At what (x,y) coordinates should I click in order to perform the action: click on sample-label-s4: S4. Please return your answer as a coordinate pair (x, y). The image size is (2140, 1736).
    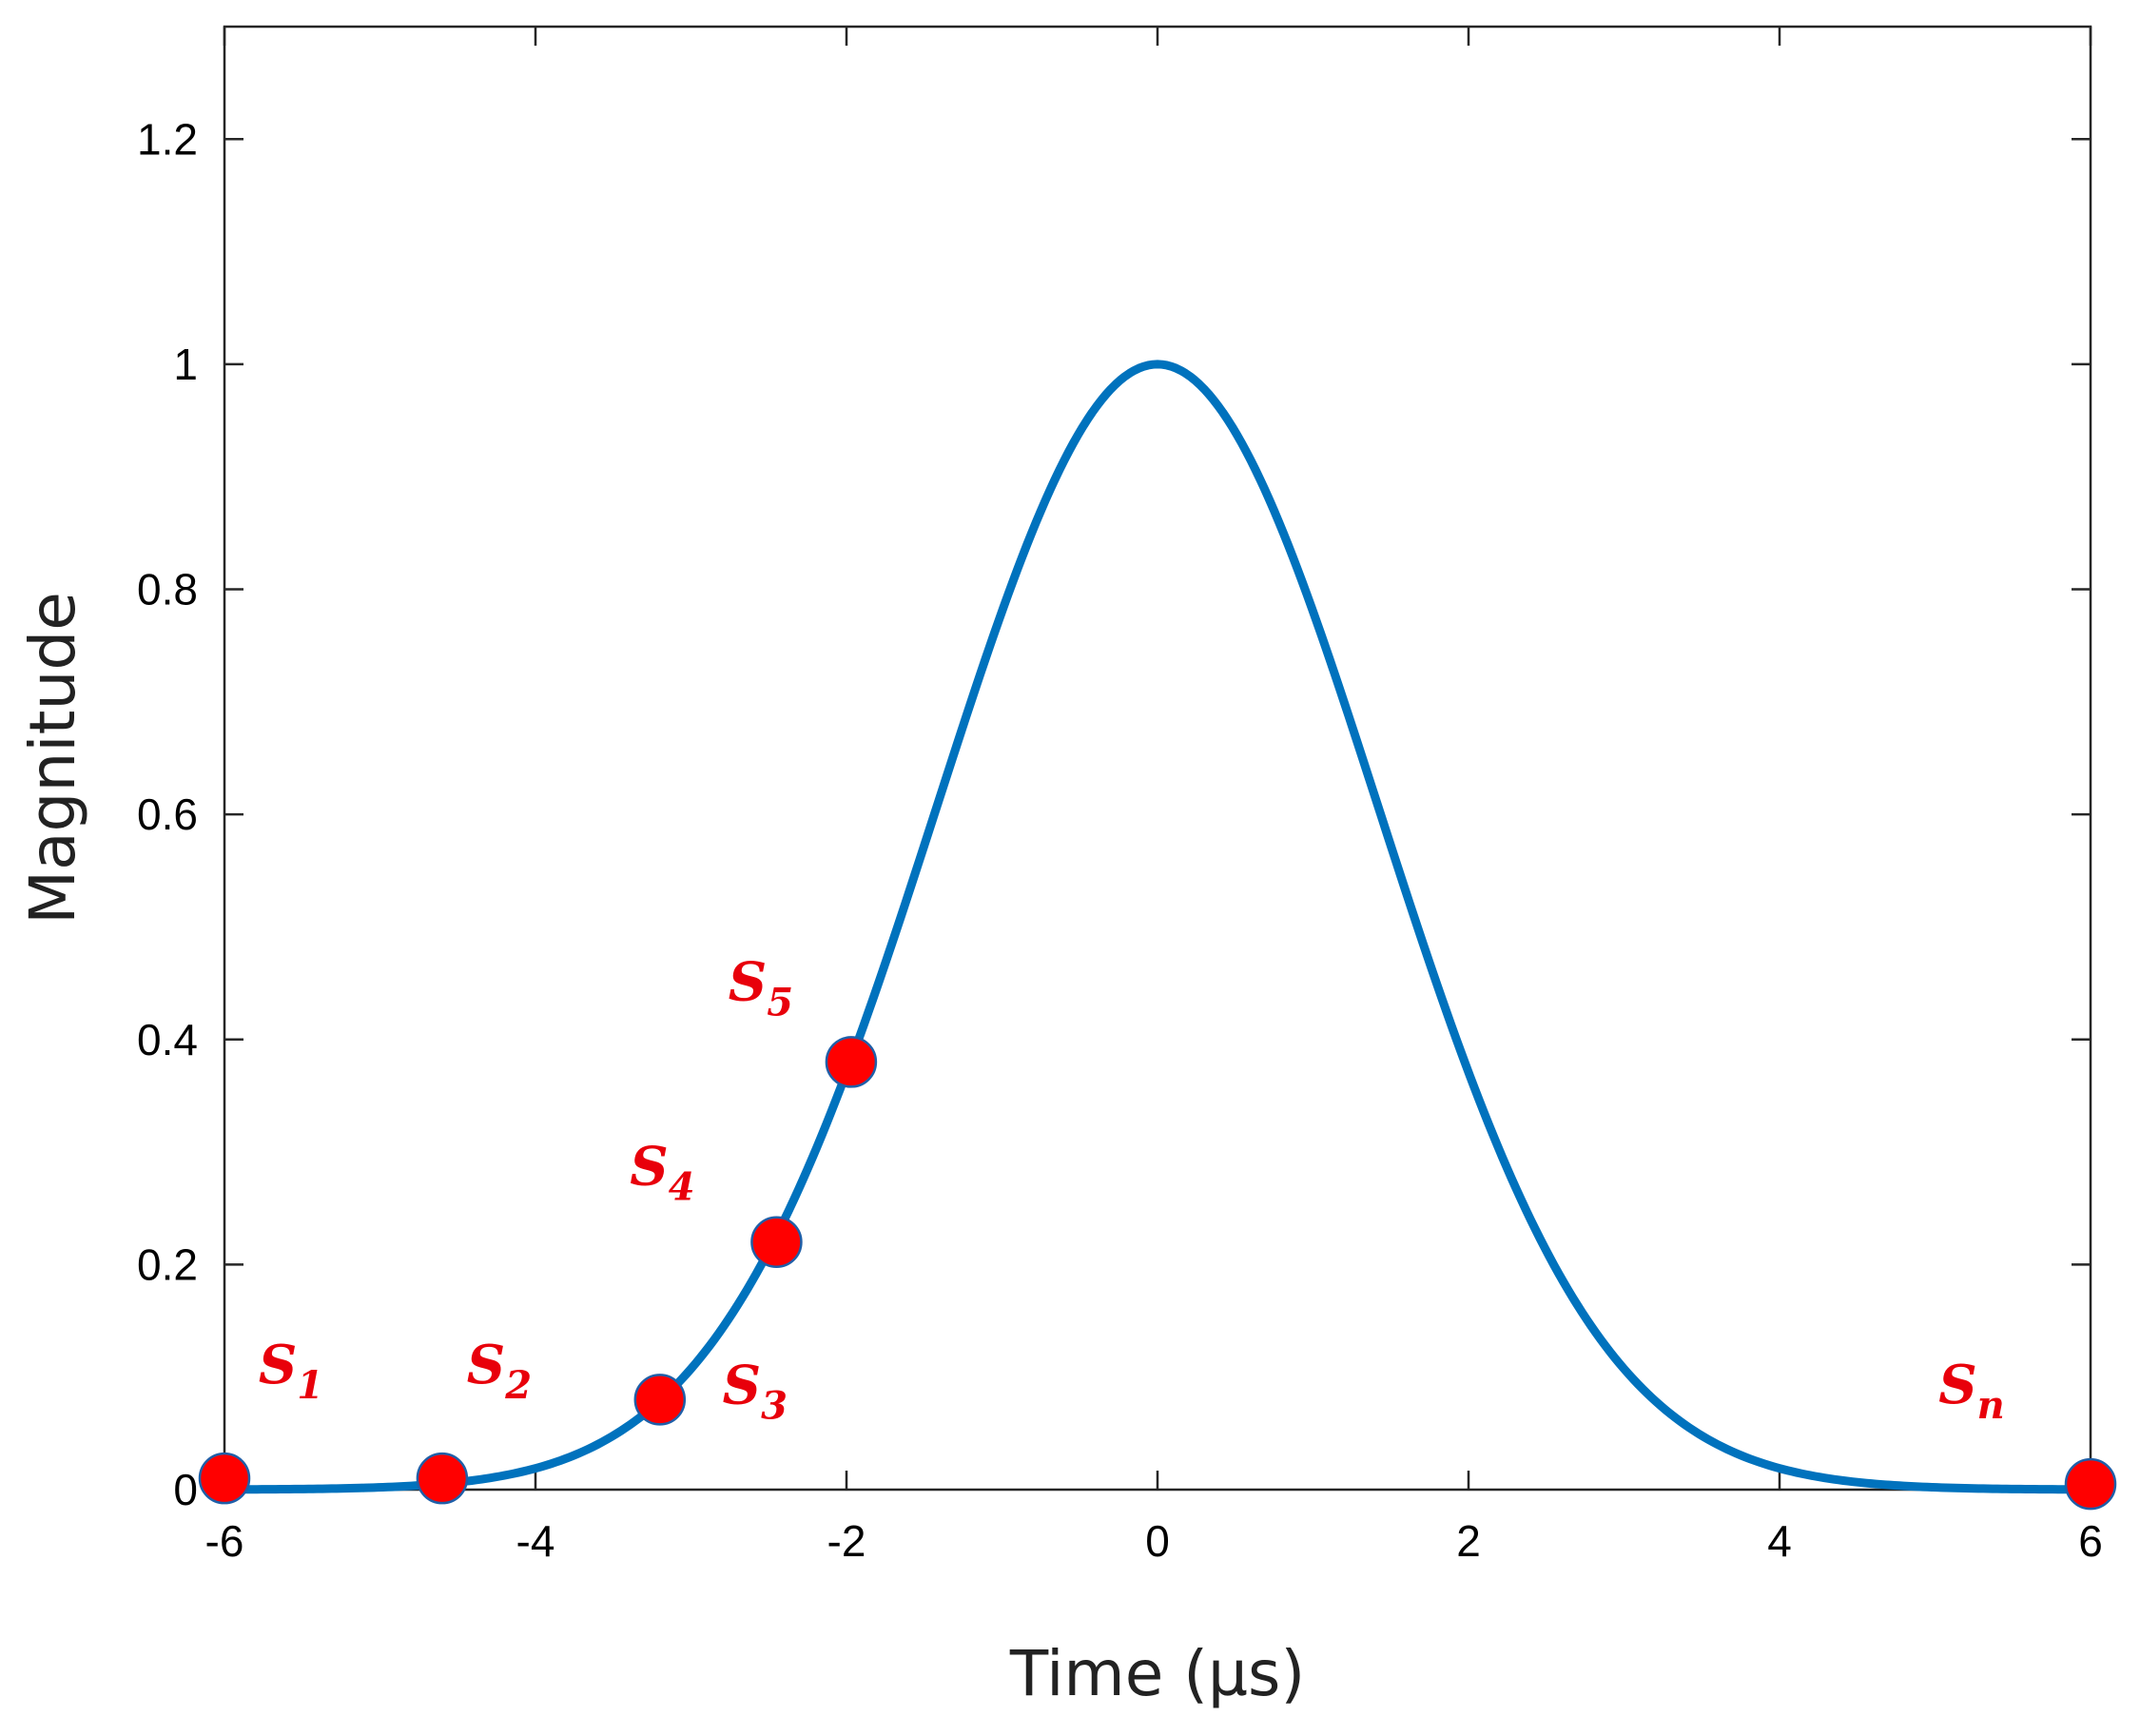
    Looking at the image, I should click on (662, 1173).